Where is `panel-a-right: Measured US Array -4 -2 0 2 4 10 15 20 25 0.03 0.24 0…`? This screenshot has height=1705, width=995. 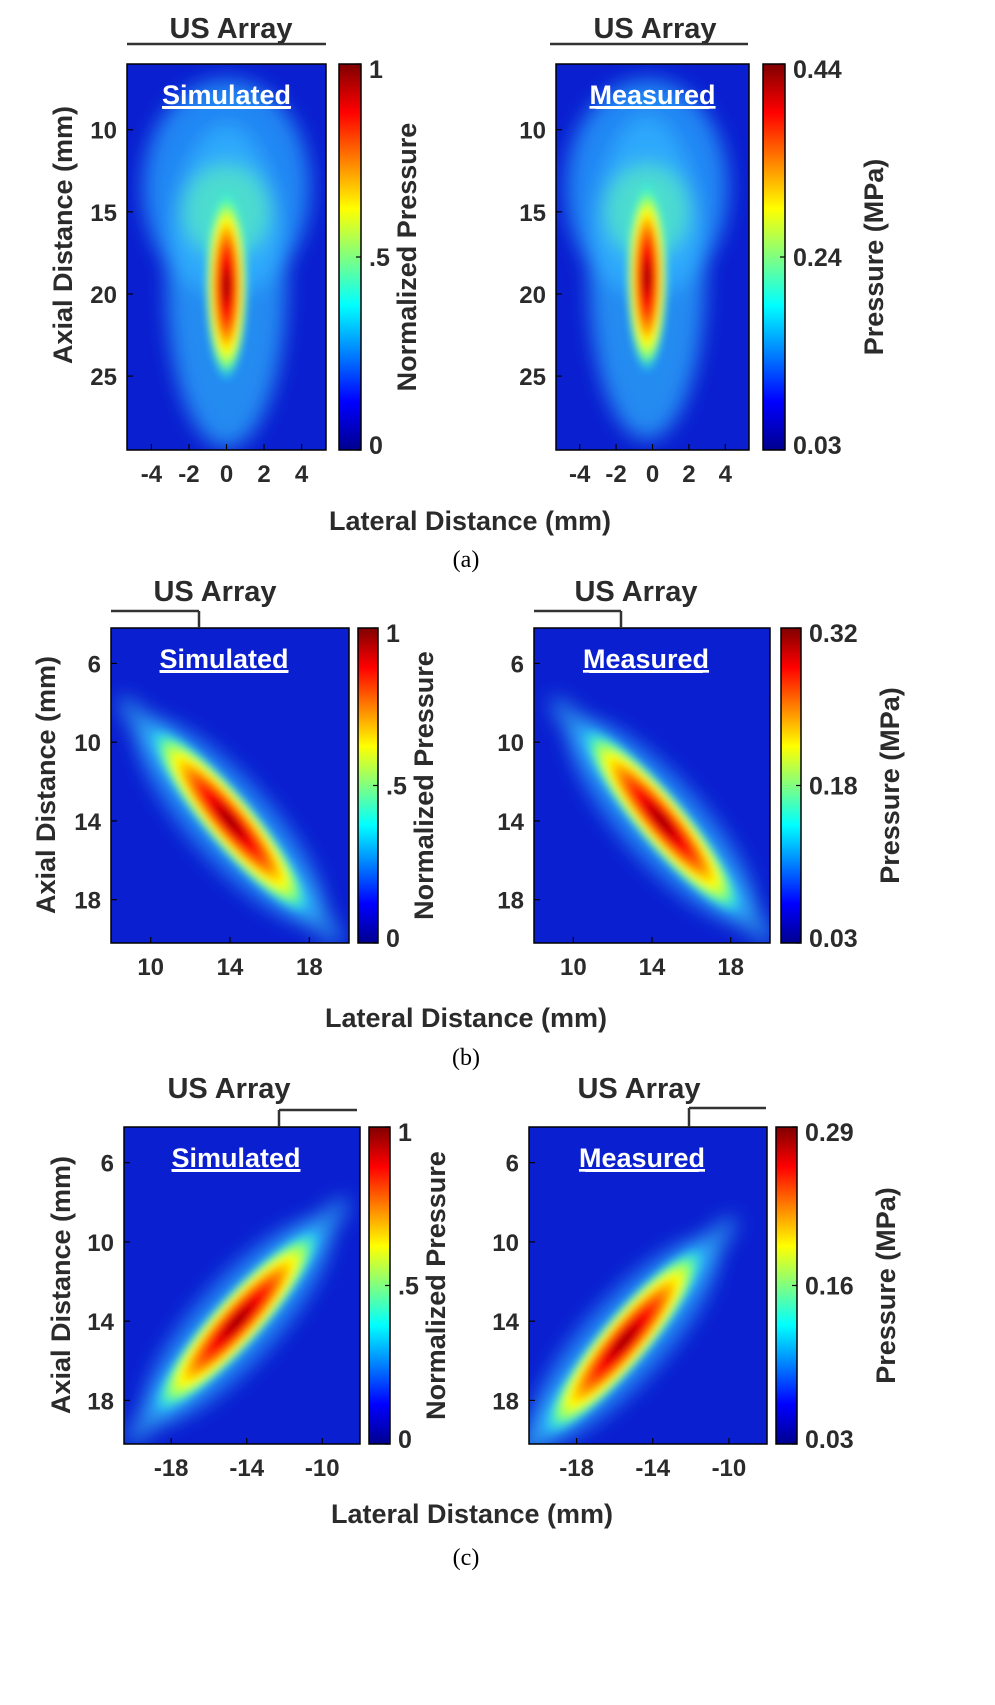
panel-a-right: Measured US Array -4 -2 0 2 4 10 15 20 25 0.03 0.24 0… is located at coordinates (704, 250).